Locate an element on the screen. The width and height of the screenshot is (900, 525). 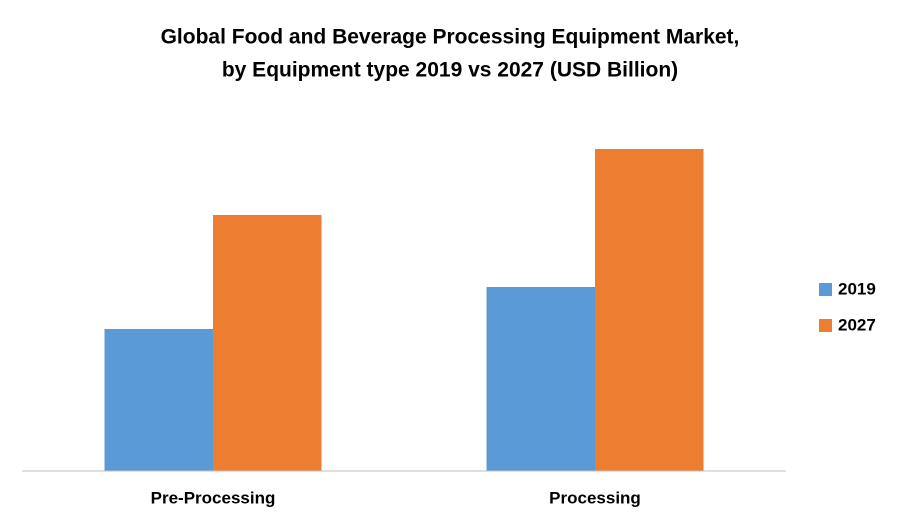
legend-label: 2019 is located at coordinates (857, 288).